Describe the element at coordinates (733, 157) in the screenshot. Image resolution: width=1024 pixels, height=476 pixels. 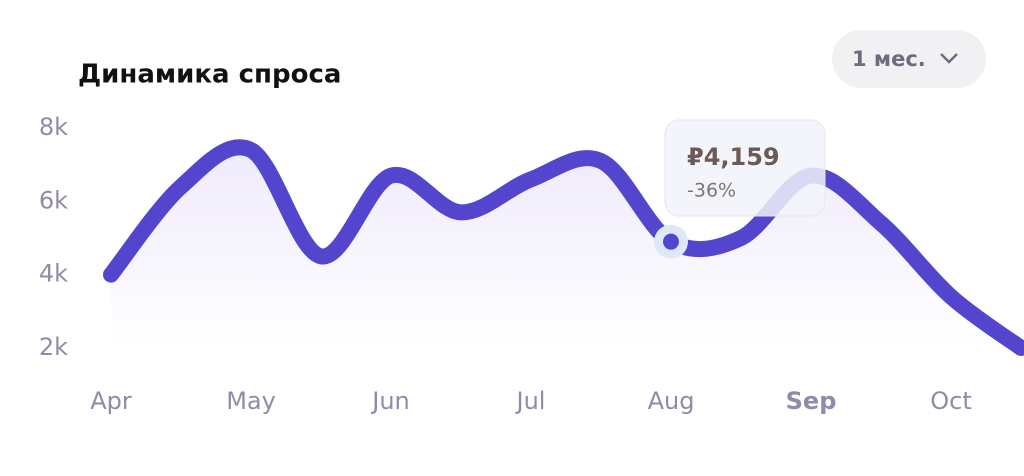
I see `tooltip-price: ₽4,159` at that location.